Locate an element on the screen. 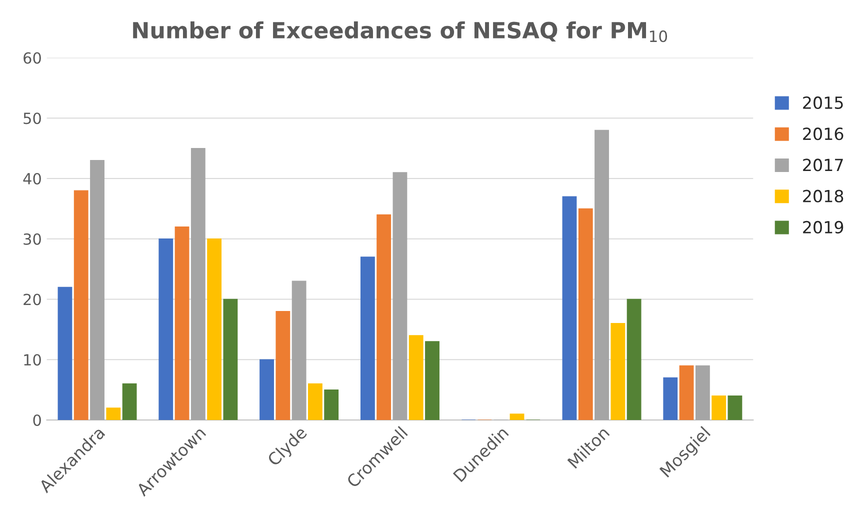  legend-label: 2017 is located at coordinates (823, 165).